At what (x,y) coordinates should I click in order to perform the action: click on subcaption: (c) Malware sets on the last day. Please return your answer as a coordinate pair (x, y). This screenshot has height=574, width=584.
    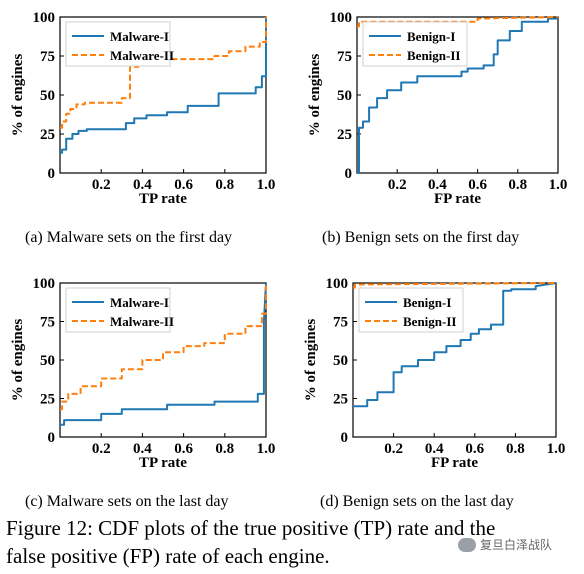
    Looking at the image, I should click on (126, 501).